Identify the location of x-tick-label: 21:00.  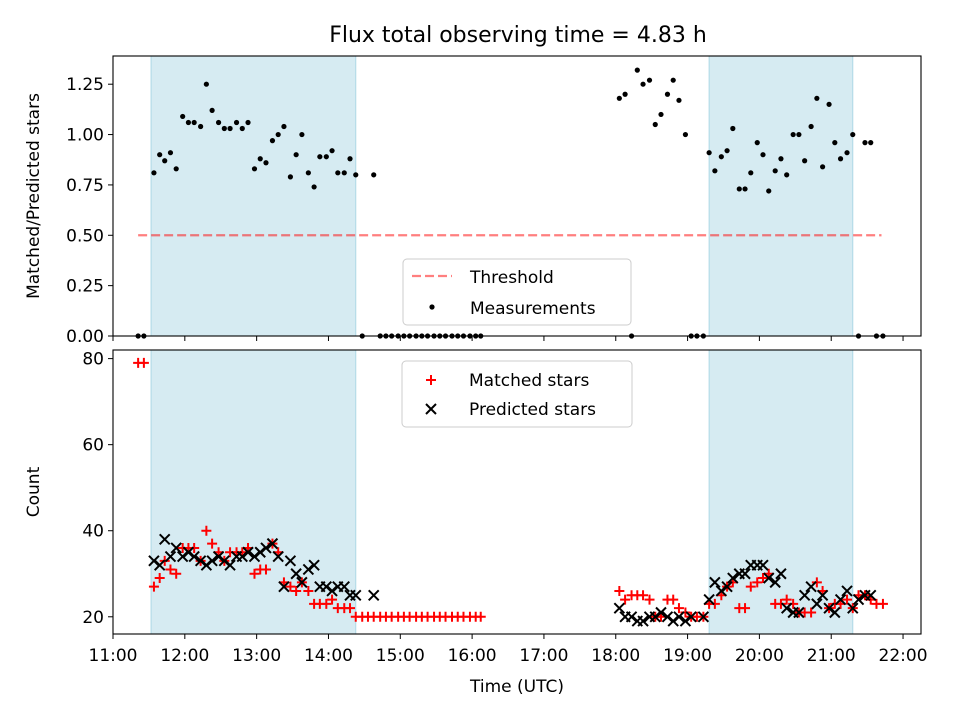
(831, 656).